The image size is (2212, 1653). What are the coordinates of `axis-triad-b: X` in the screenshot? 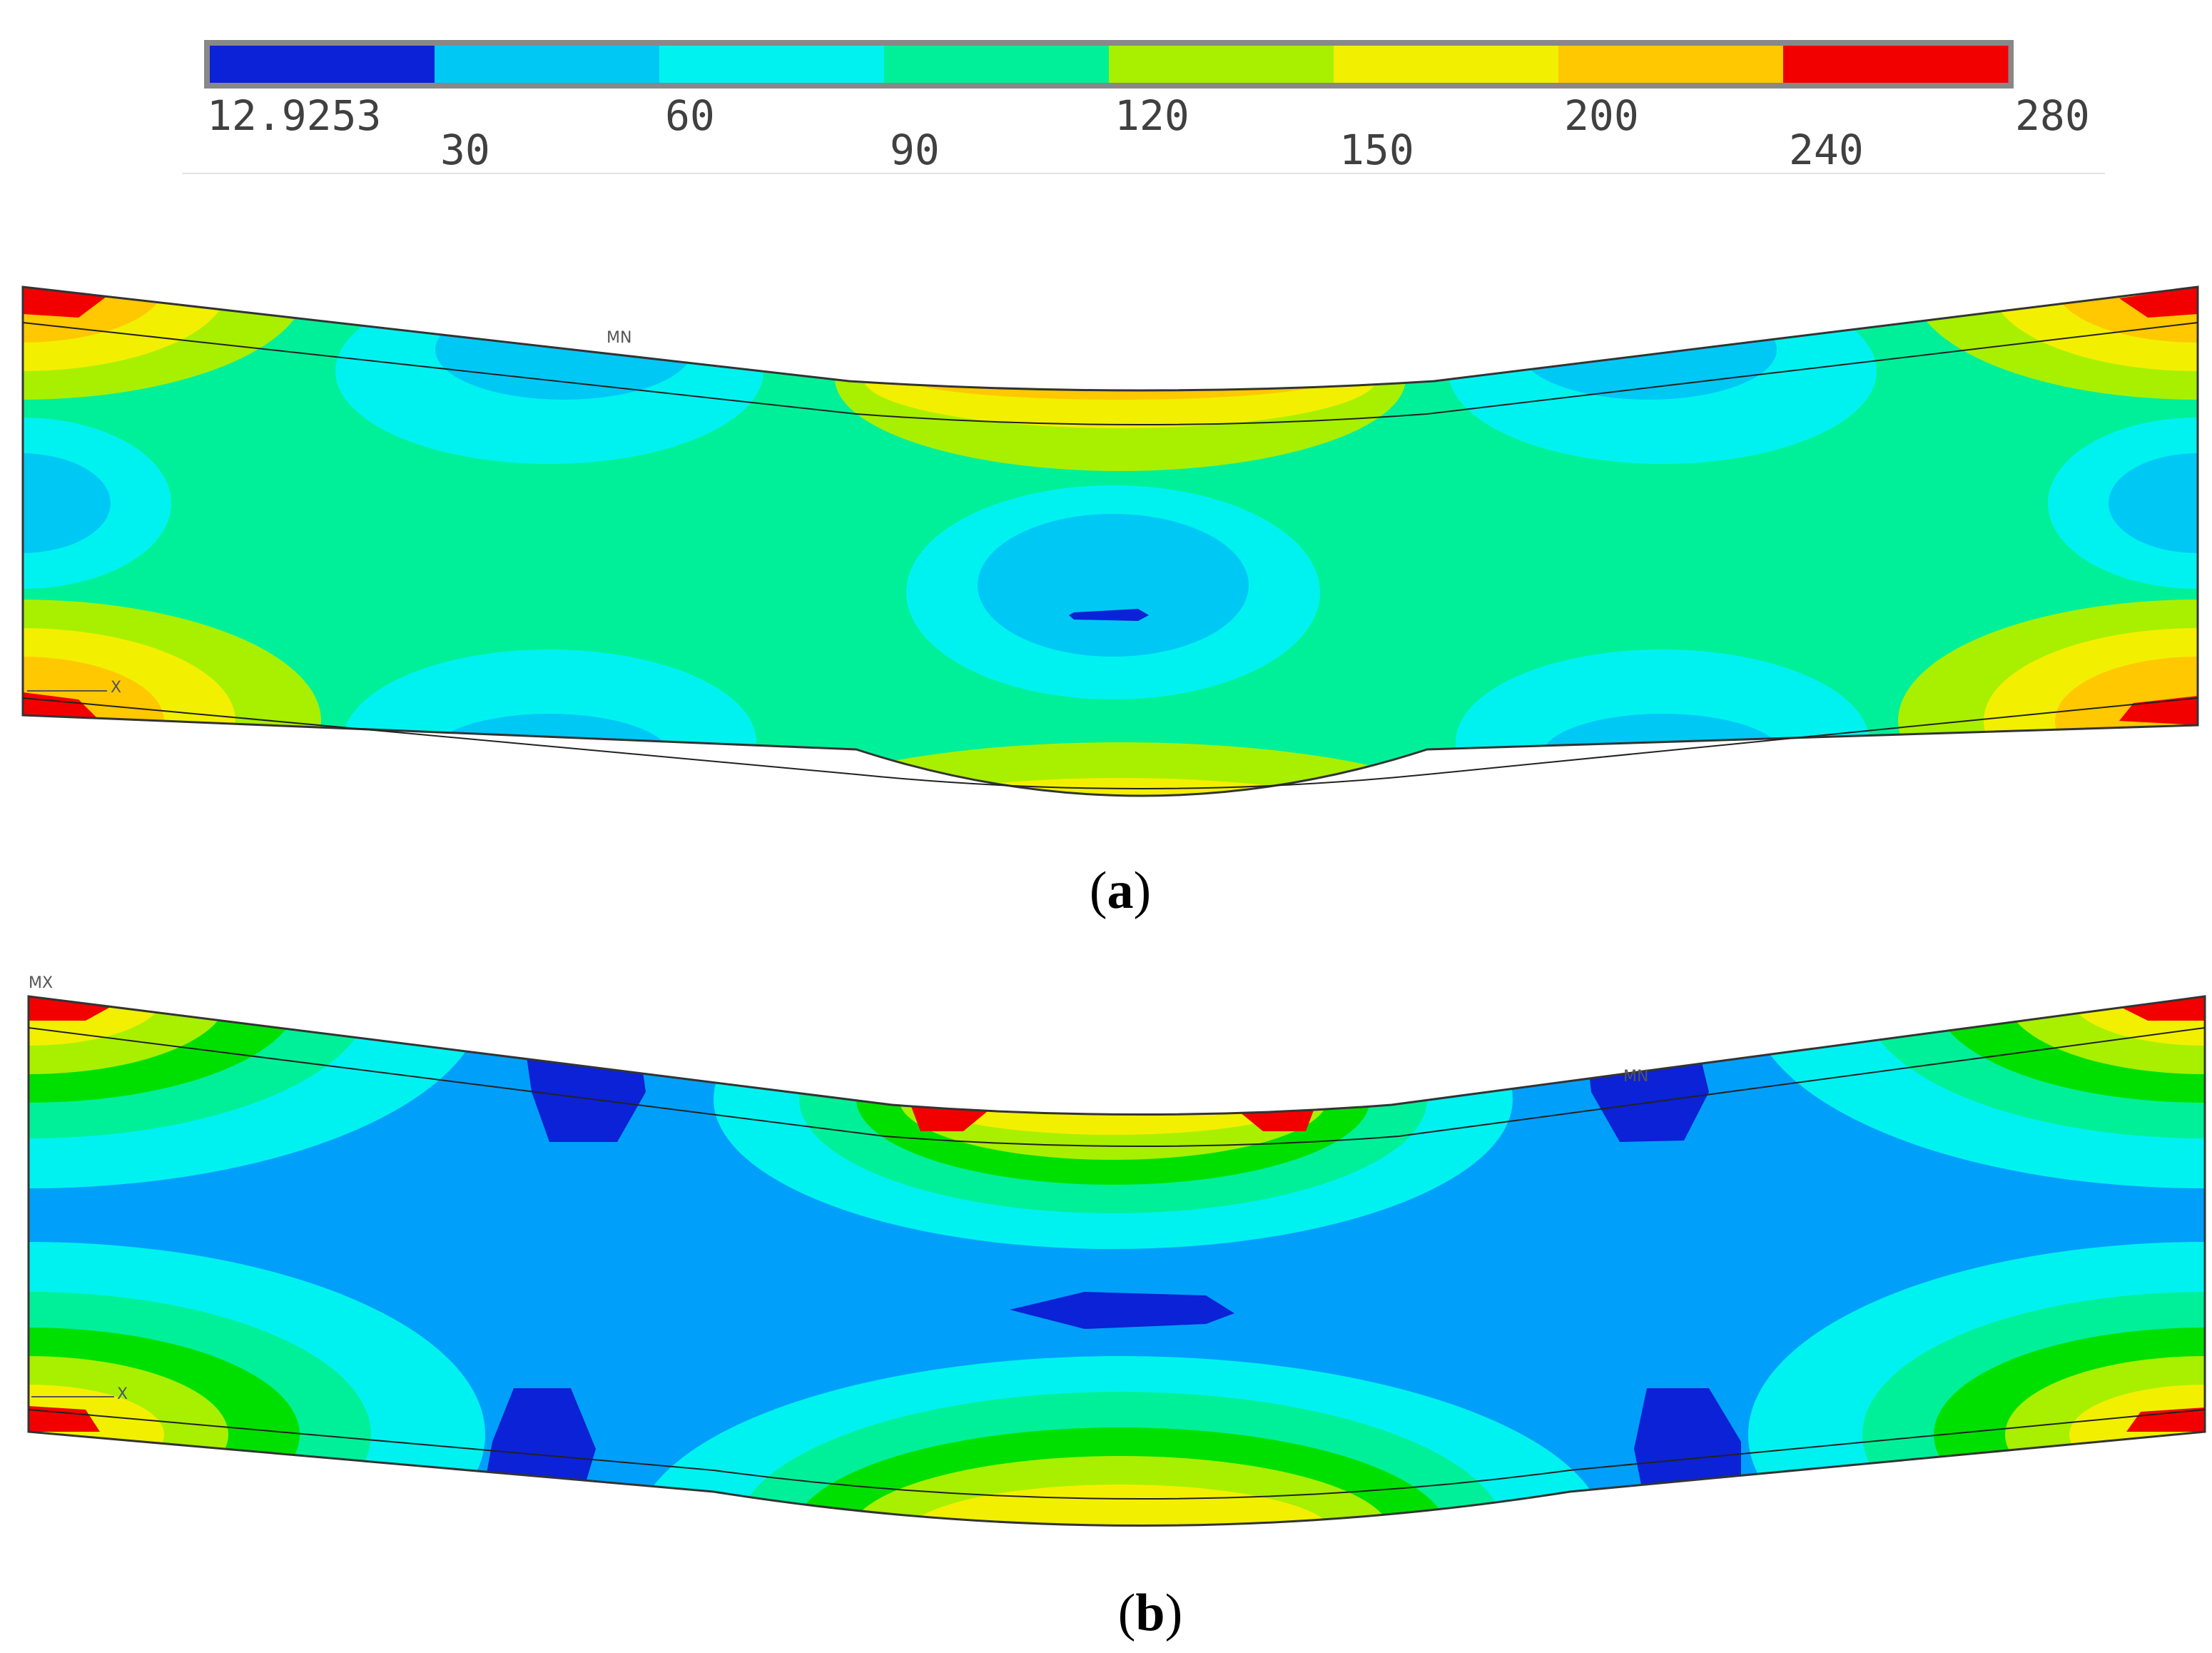 It's located at (79, 1394).